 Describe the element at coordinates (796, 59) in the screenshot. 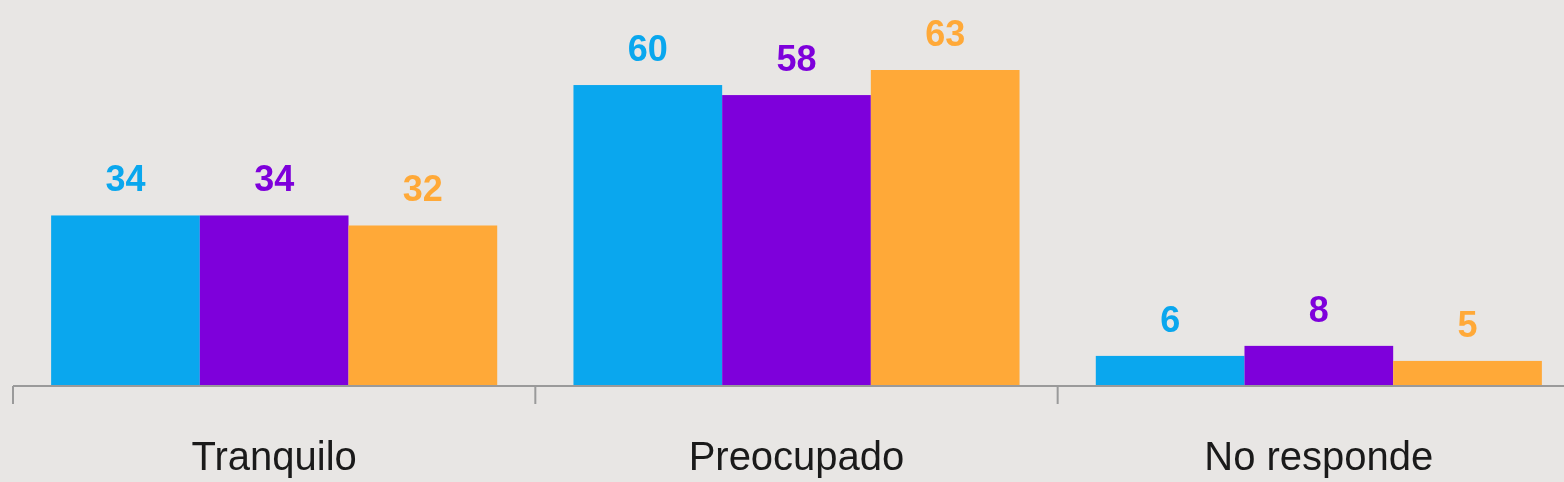

I see `data-label: 58` at that location.